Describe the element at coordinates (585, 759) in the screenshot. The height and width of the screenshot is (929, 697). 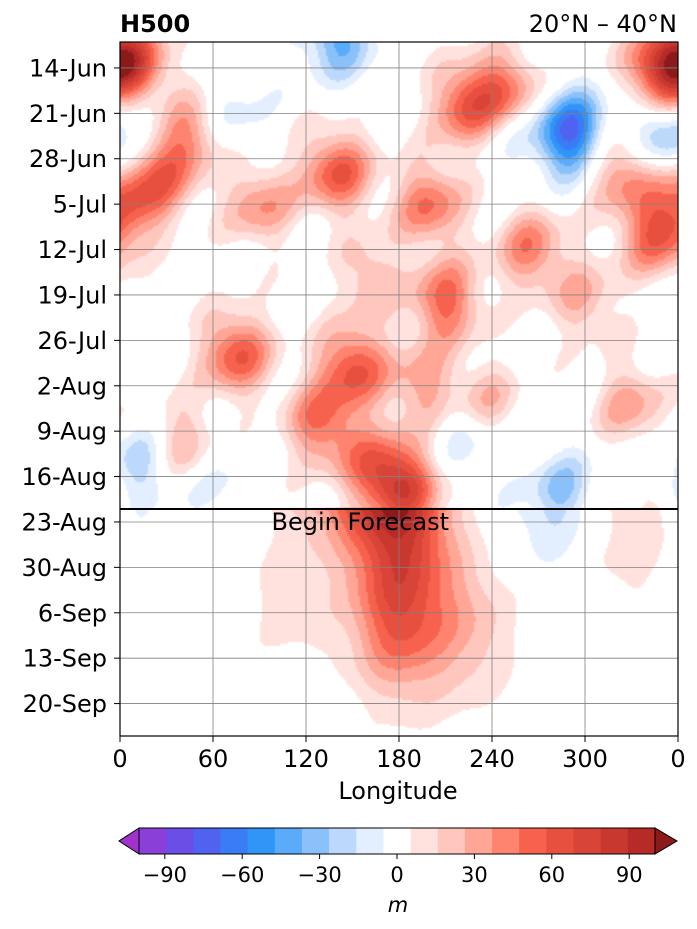
I see `x-tick-label-5: 300` at that location.